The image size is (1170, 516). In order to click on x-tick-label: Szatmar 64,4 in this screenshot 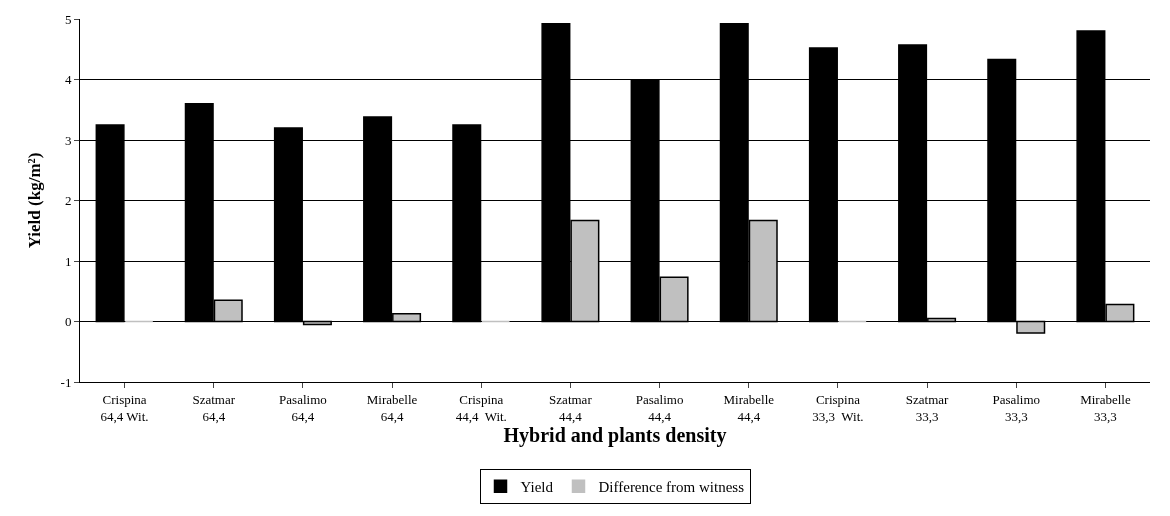, I will do `click(214, 407)`.